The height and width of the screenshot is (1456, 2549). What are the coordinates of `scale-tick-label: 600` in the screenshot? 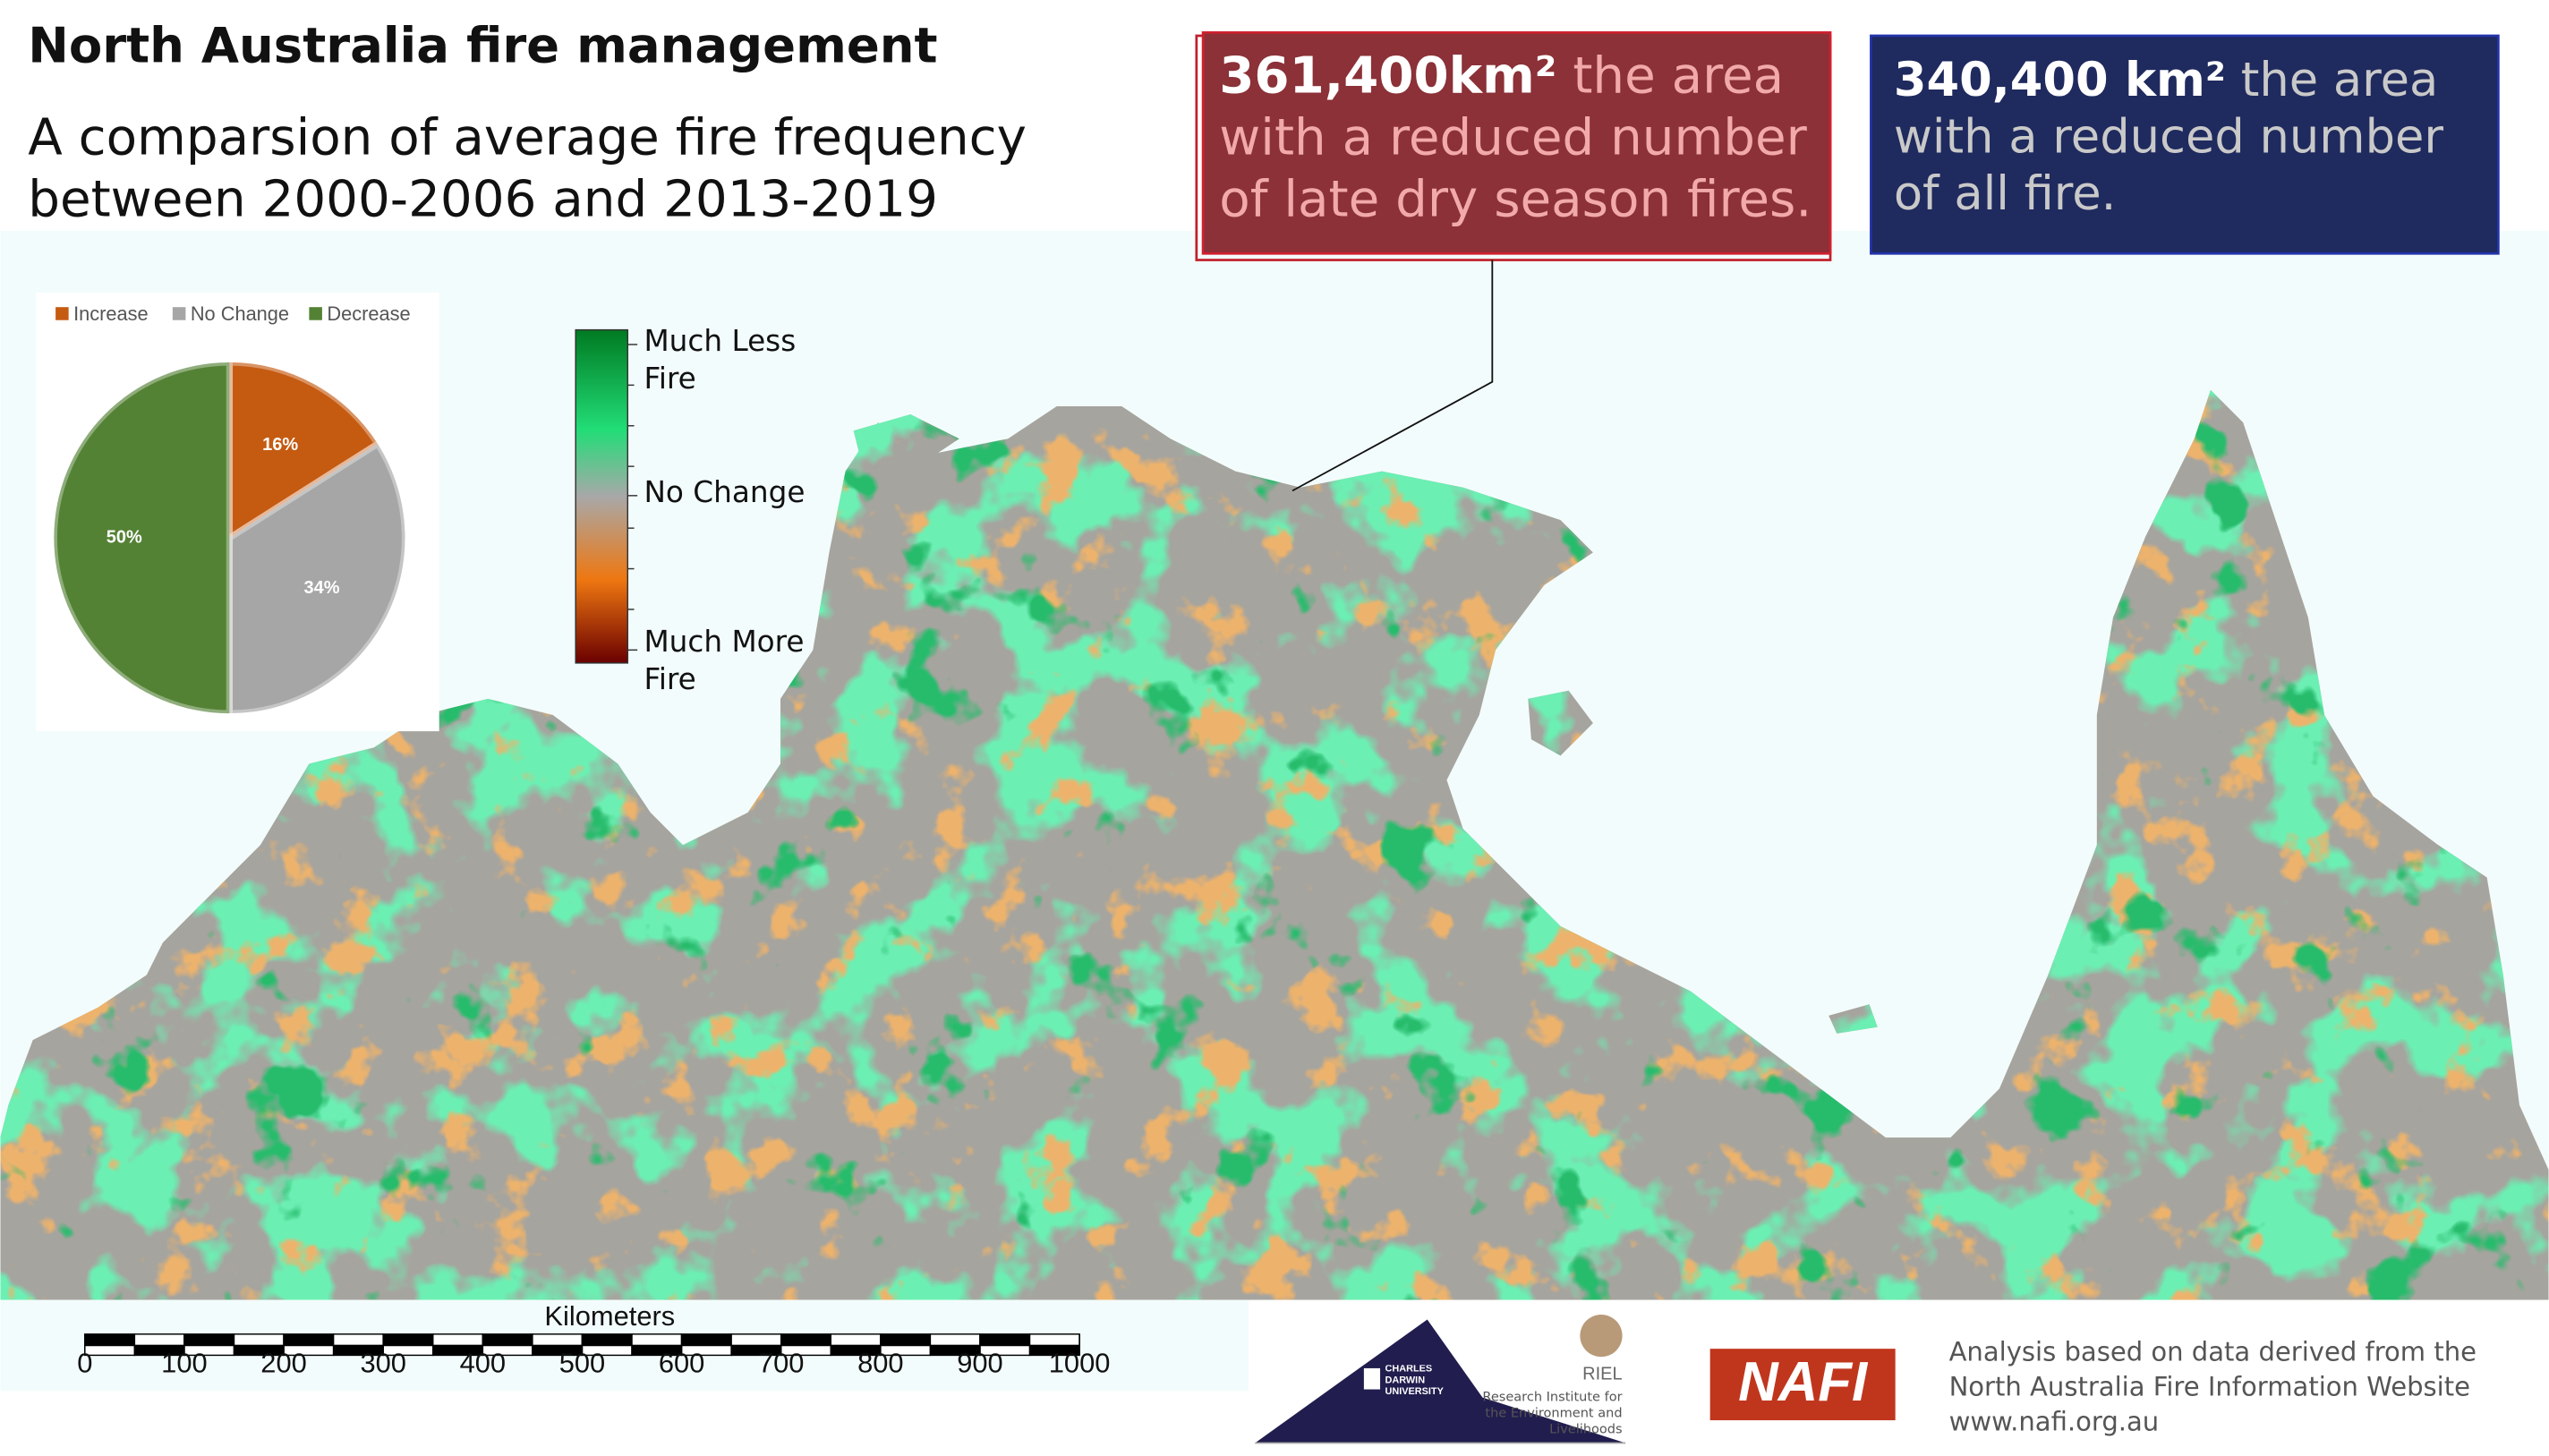 It's located at (681, 1362).